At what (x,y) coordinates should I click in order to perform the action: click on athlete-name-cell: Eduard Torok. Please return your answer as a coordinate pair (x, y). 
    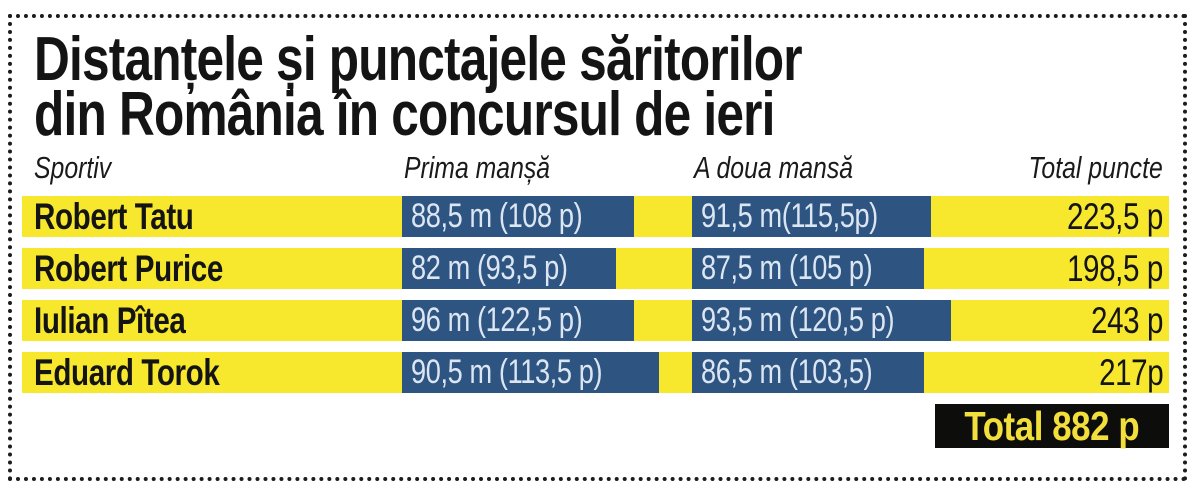
    Looking at the image, I should click on (212, 372).